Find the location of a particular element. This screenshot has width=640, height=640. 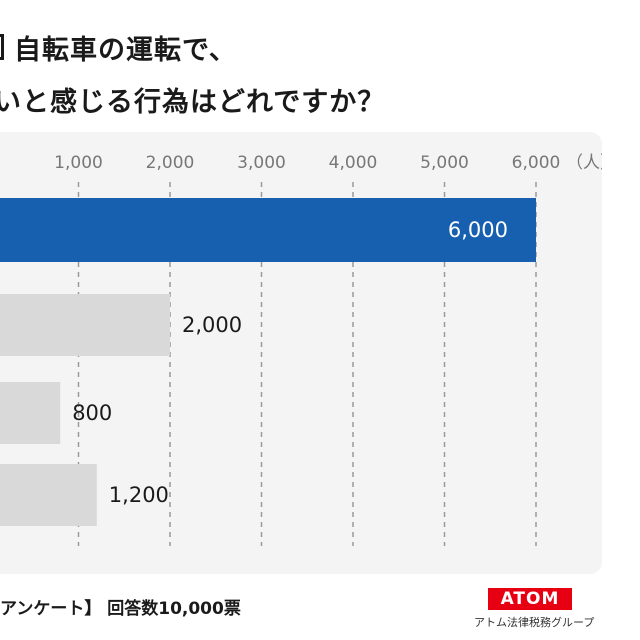

bar-value-label: 800 is located at coordinates (92, 413).